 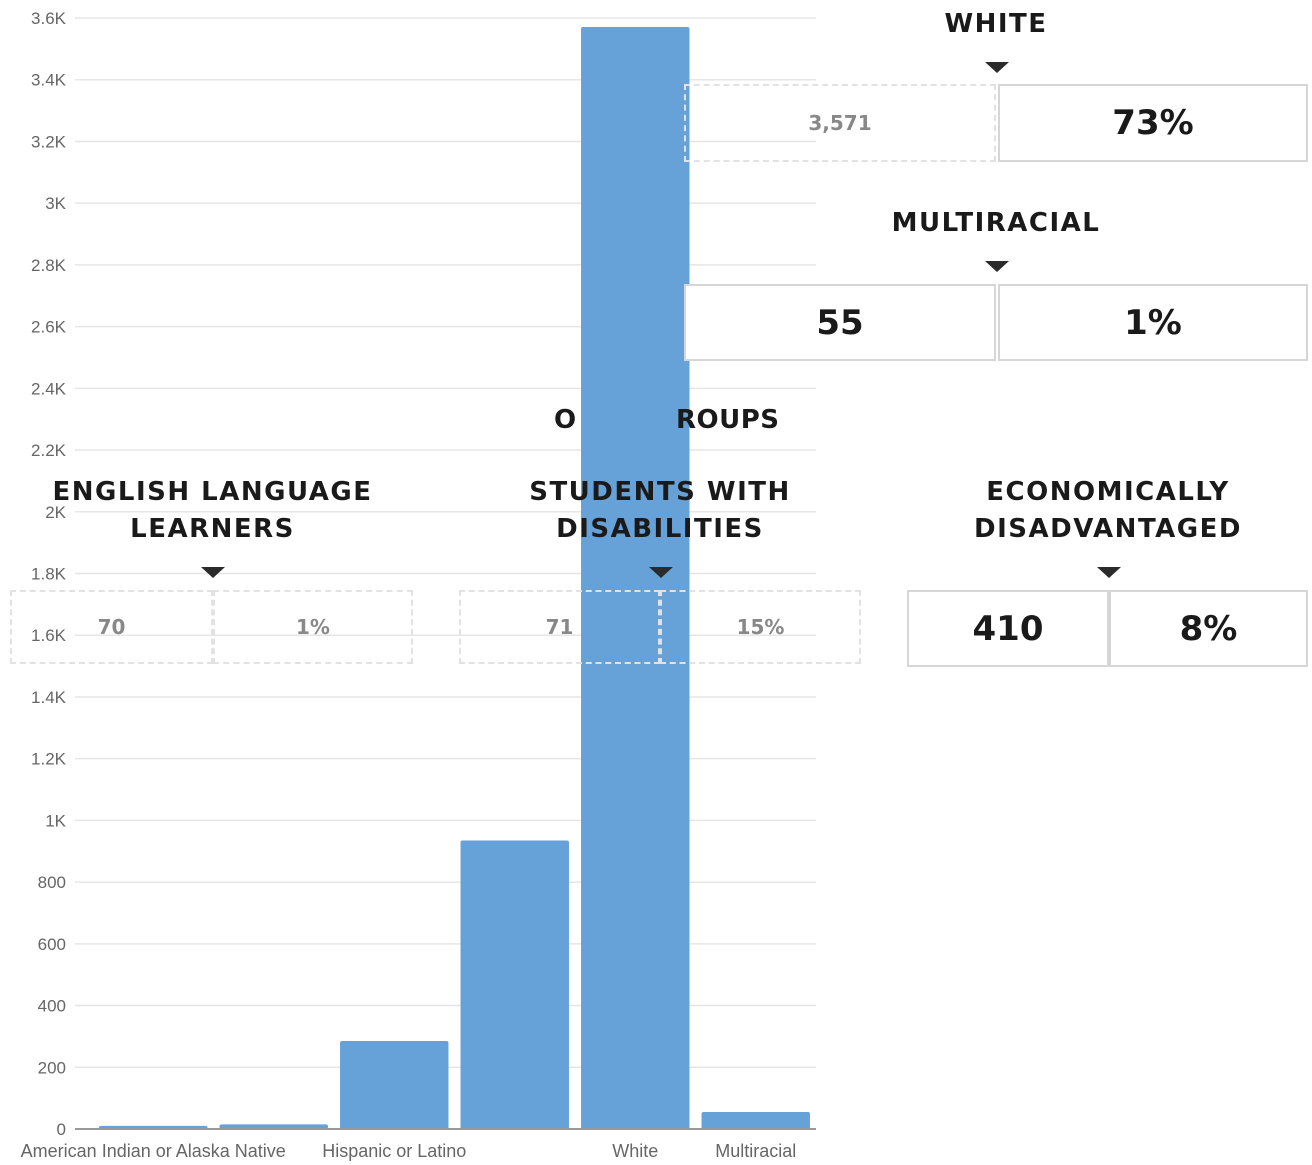 What do you see at coordinates (559, 627) in the screenshot?
I see `swd-count-box: 71` at bounding box center [559, 627].